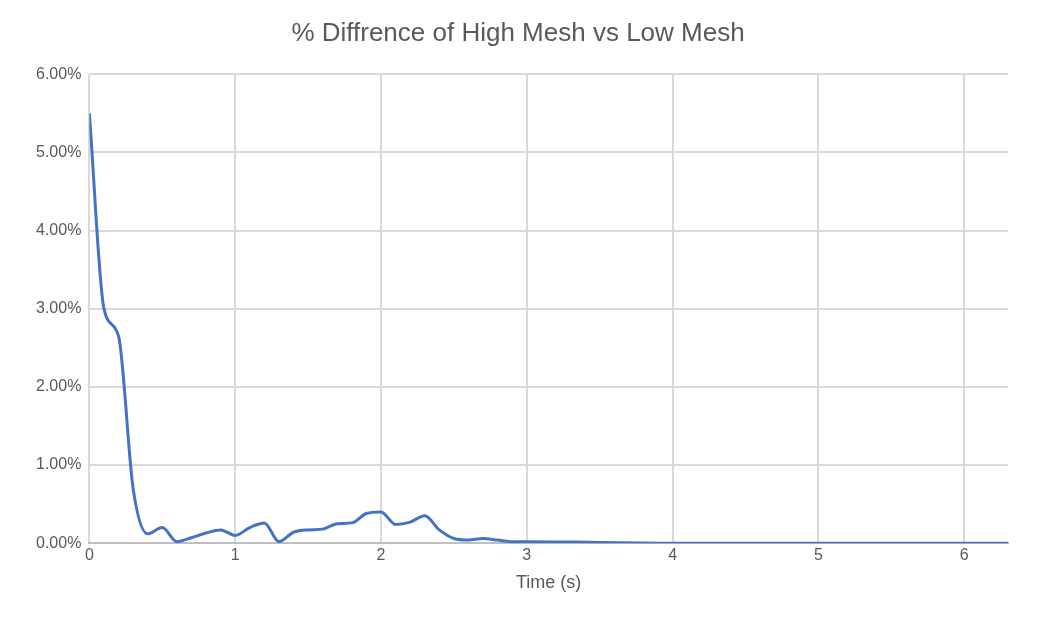  Describe the element at coordinates (235, 555) in the screenshot. I see `x-tick-label: 1` at that location.